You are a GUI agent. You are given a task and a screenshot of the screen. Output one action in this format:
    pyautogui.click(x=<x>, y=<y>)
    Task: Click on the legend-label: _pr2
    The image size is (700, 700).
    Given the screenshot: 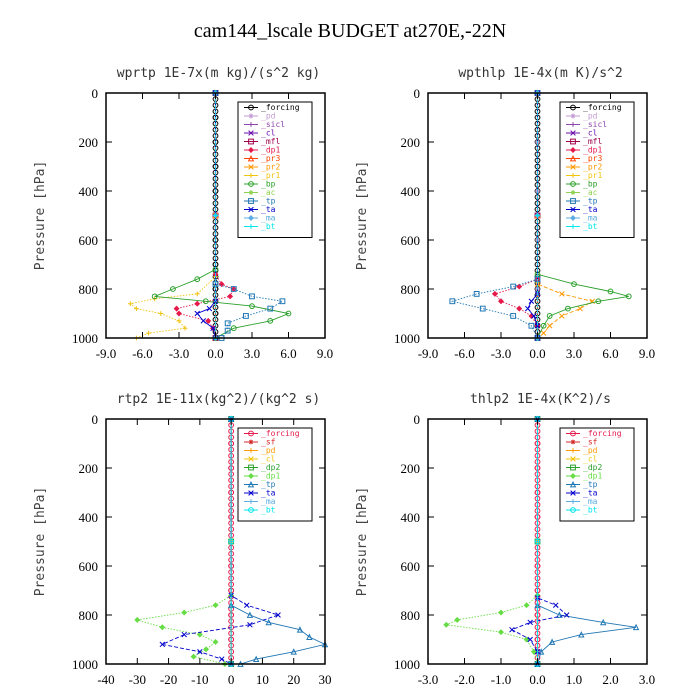 What is the action you would take?
    pyautogui.click(x=270, y=167)
    